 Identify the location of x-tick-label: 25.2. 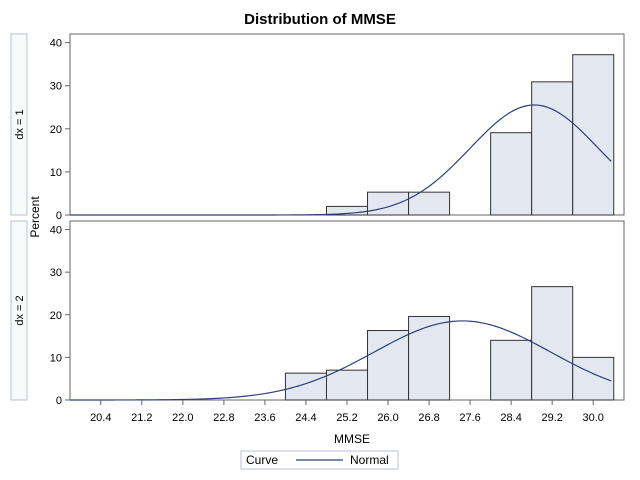
(346, 418).